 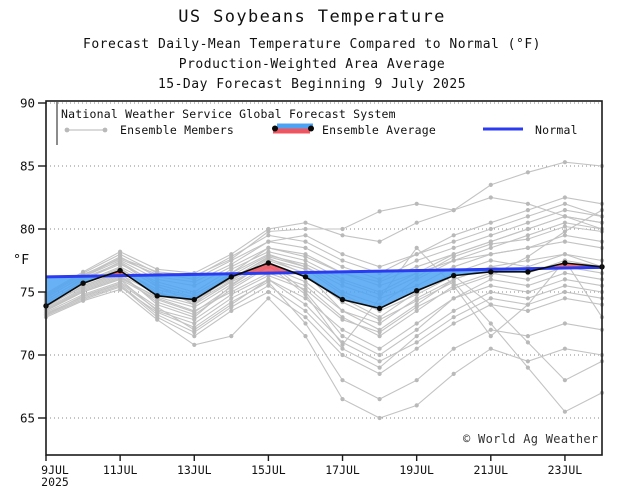 I want to click on x-tick-label: 21JUL, so click(x=490, y=470).